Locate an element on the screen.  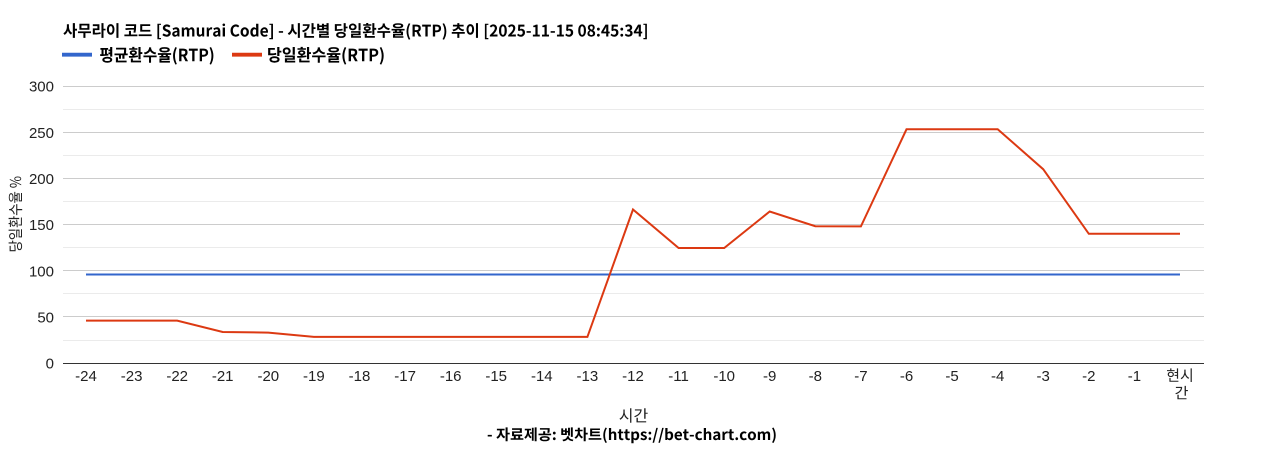
svg-text: -5 is located at coordinates (951, 376).